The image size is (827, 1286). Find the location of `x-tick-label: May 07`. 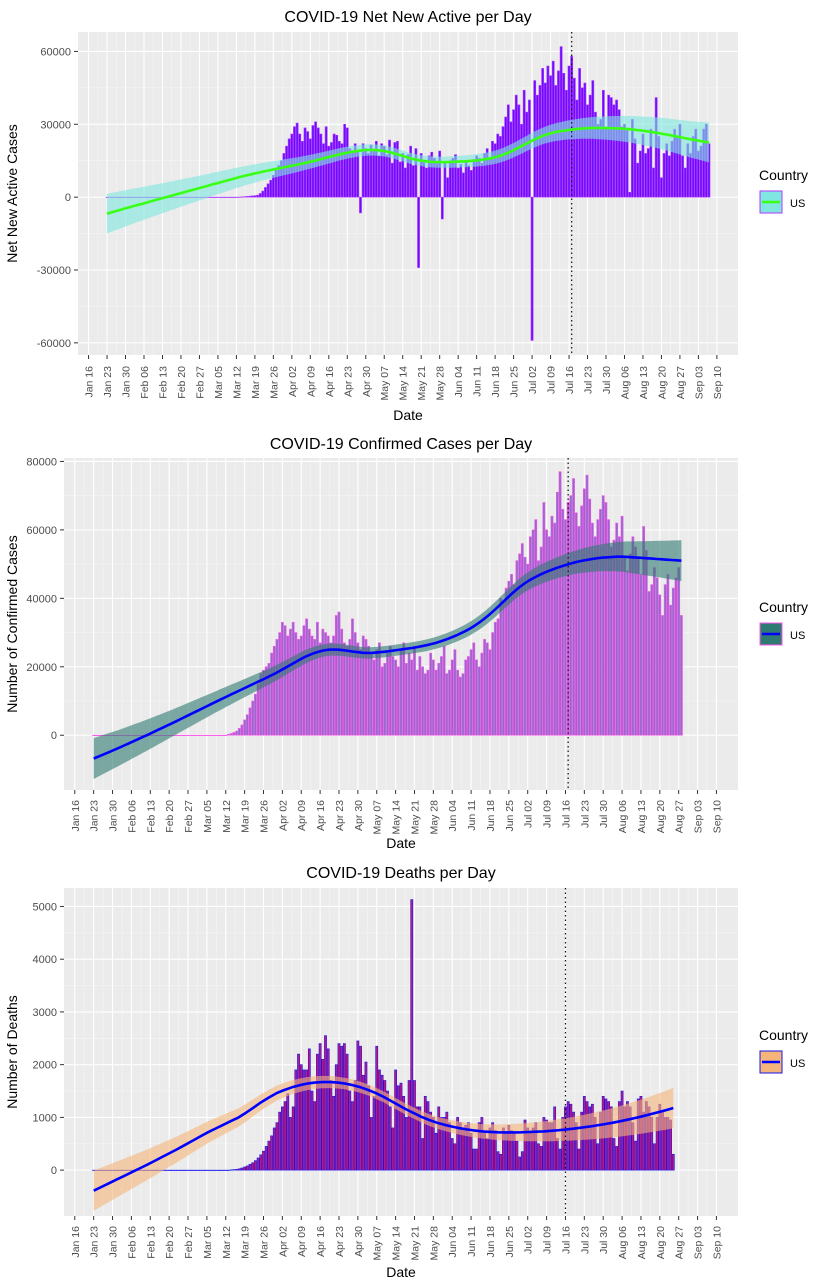

x-tick-label: May 07 is located at coordinates (385, 383).